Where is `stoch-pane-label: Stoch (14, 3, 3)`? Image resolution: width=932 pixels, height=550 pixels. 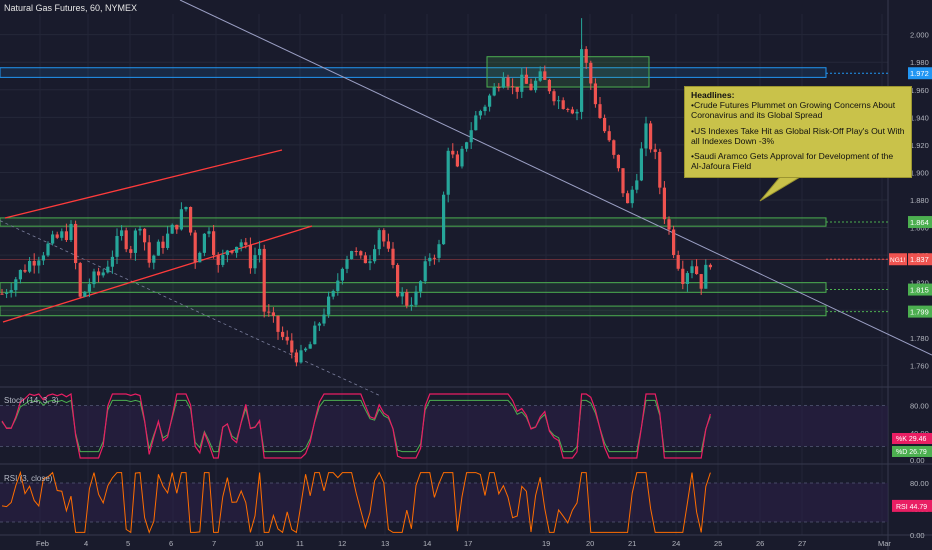
stoch-pane-label: Stoch (14, 3, 3) is located at coordinates (31, 400).